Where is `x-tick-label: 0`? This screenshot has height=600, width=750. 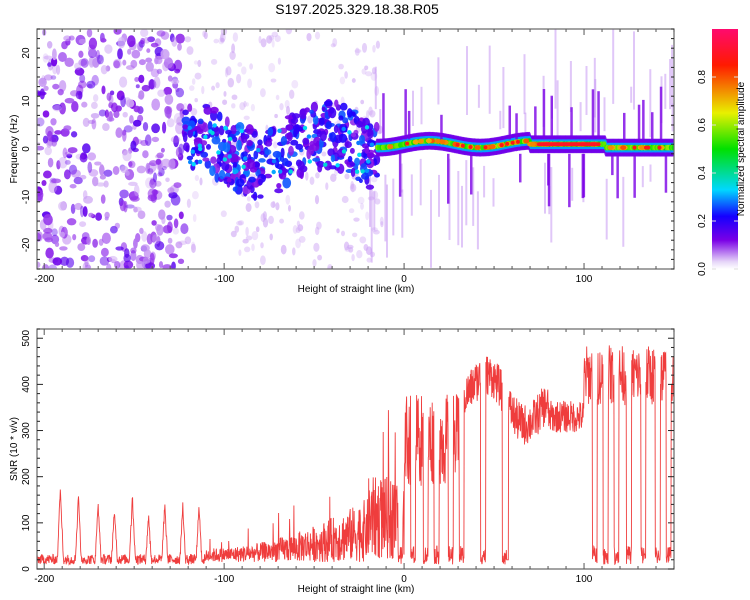 x-tick-label: 0 is located at coordinates (404, 279).